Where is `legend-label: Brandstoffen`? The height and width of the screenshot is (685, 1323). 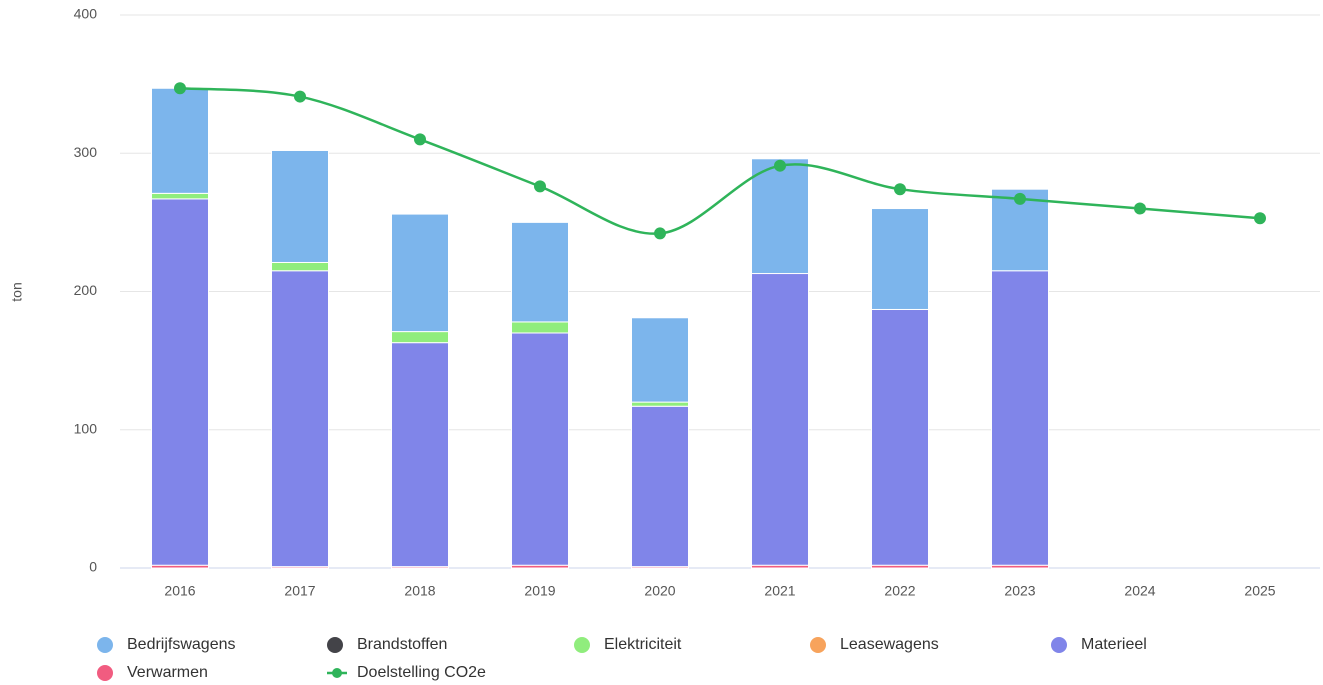
legend-label: Brandstoffen is located at coordinates (402, 644).